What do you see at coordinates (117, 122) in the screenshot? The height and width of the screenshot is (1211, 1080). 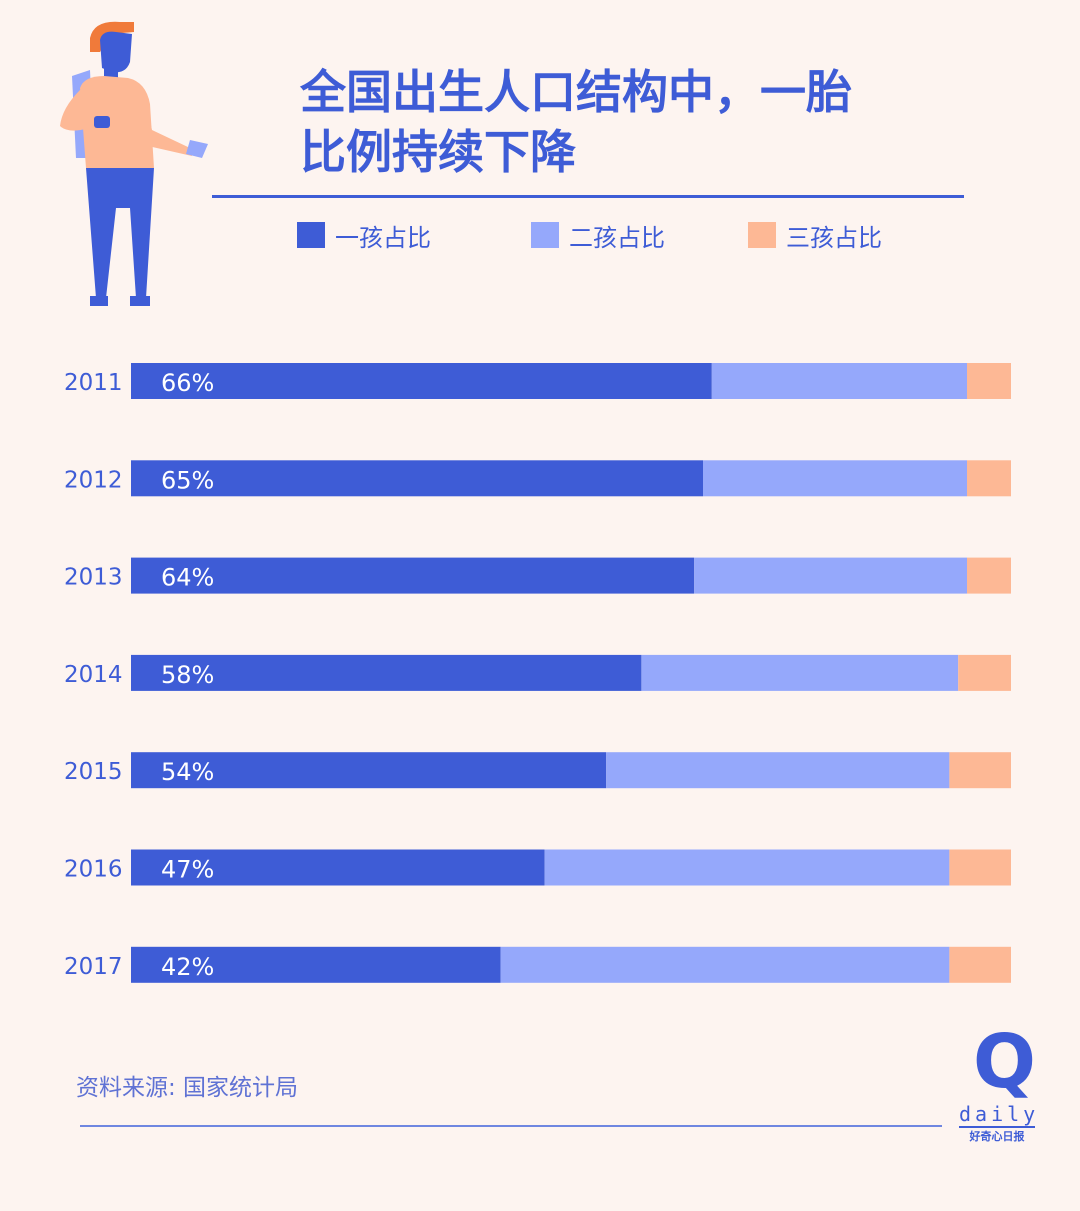 I see `torso` at bounding box center [117, 122].